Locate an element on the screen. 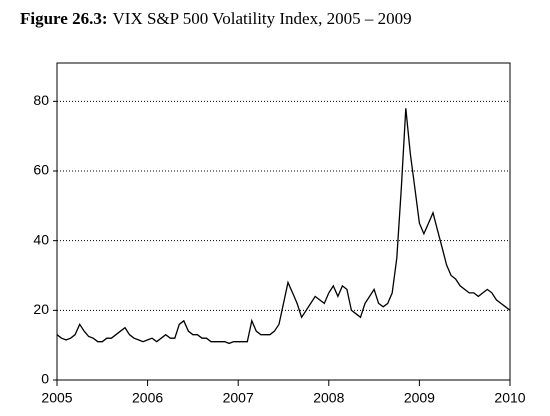 This screenshot has height=416, width=550. y-tick-label: 0 is located at coordinates (45, 379).